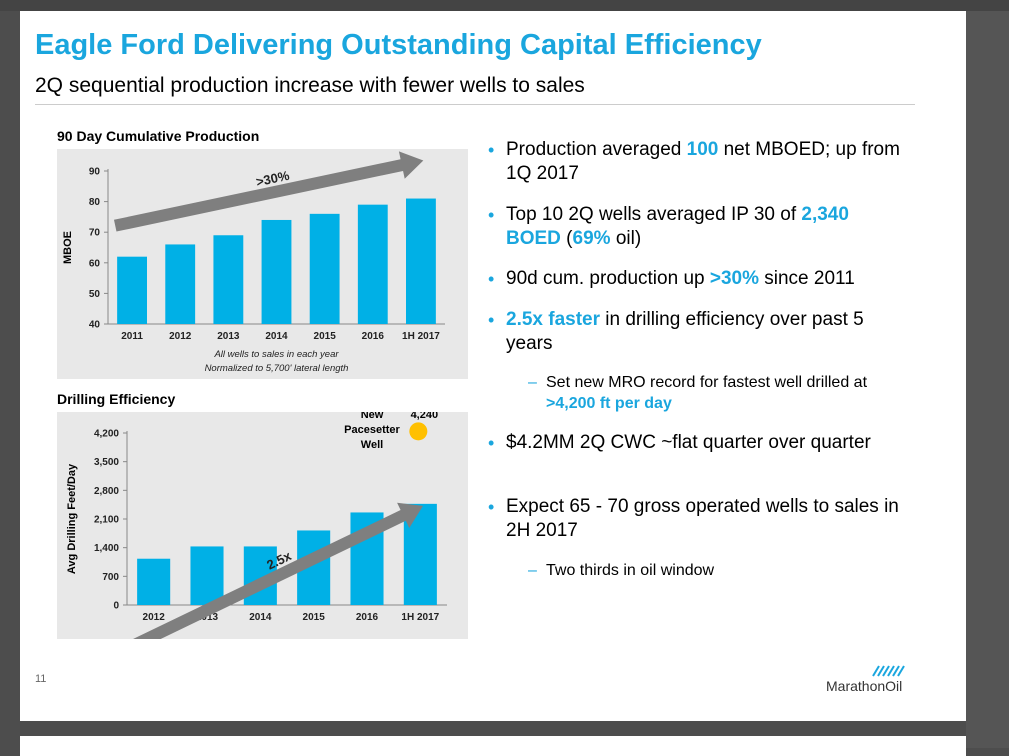  Describe the element at coordinates (106, 548) in the screenshot. I see `y-tick-label: 1,400` at that location.